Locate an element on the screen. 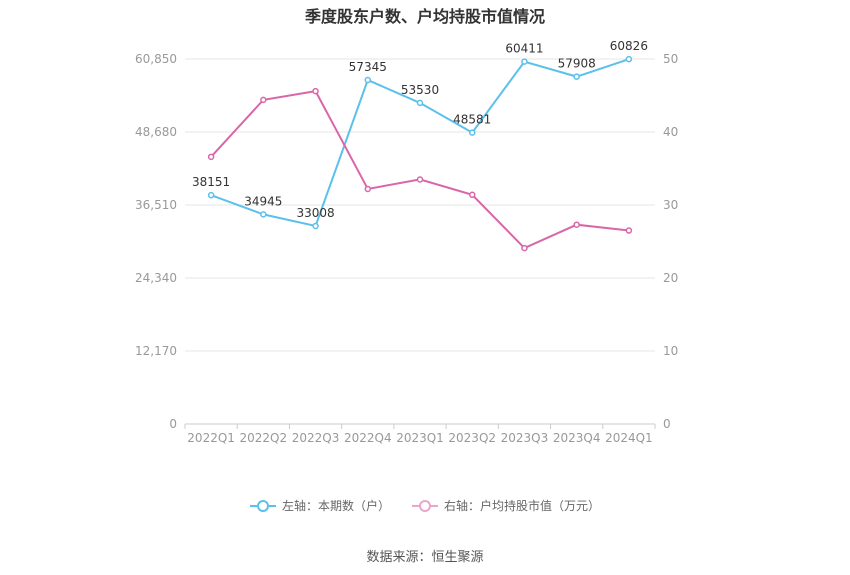  data-label: 57908 is located at coordinates (577, 64).